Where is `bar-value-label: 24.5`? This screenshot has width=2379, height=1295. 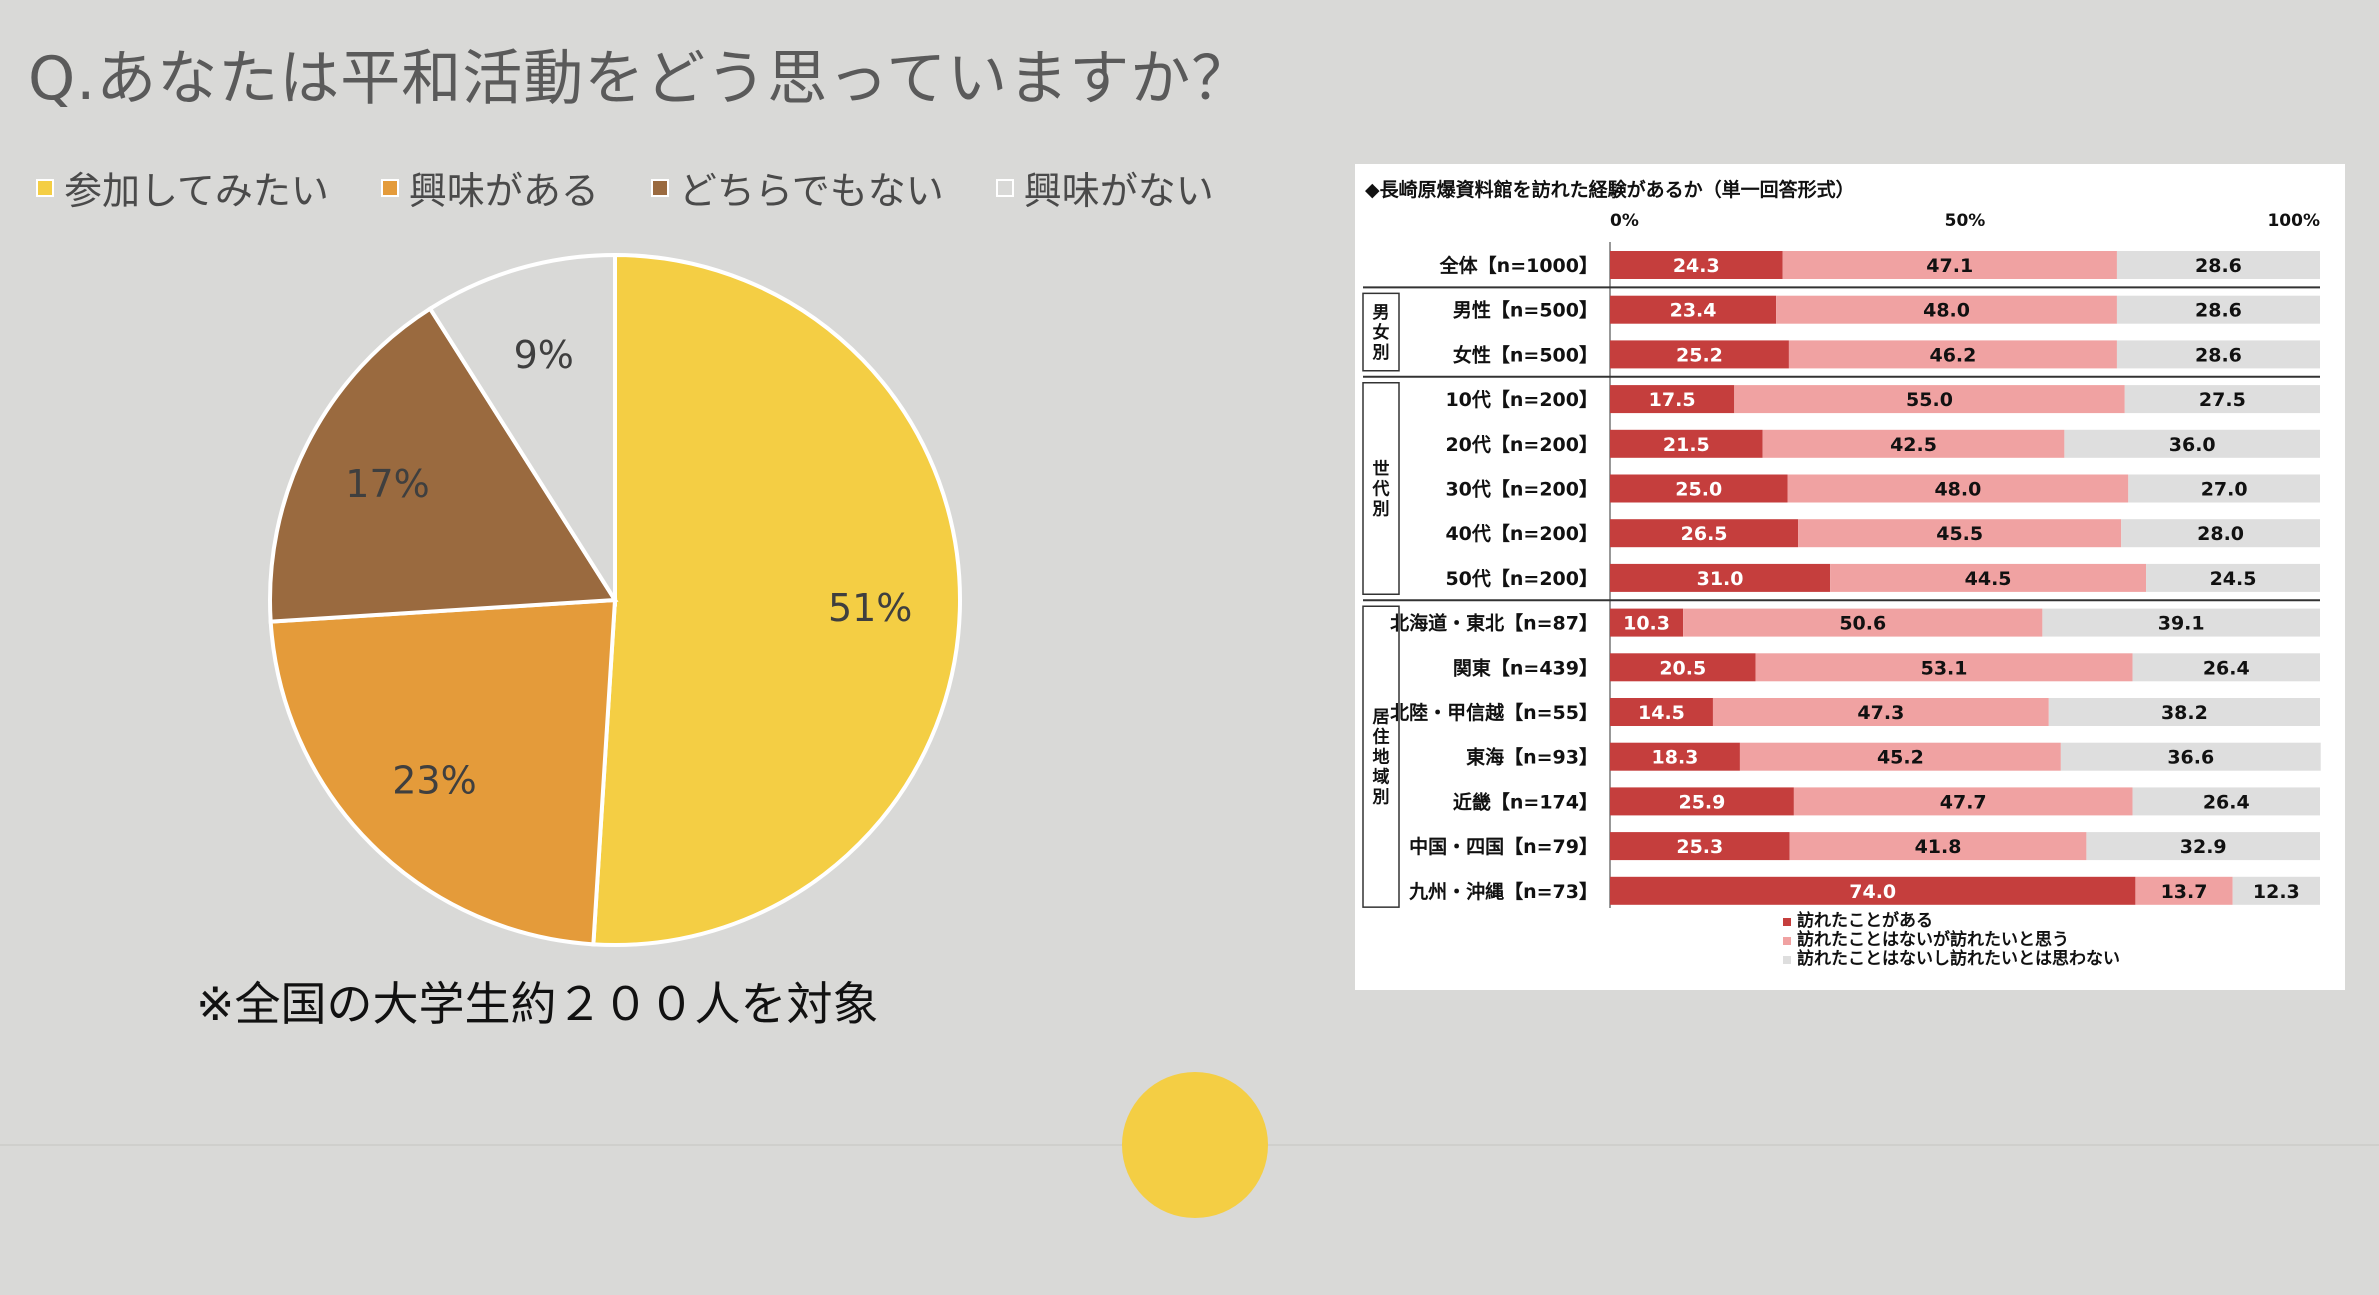
bar-value-label: 24.5 is located at coordinates (2233, 579).